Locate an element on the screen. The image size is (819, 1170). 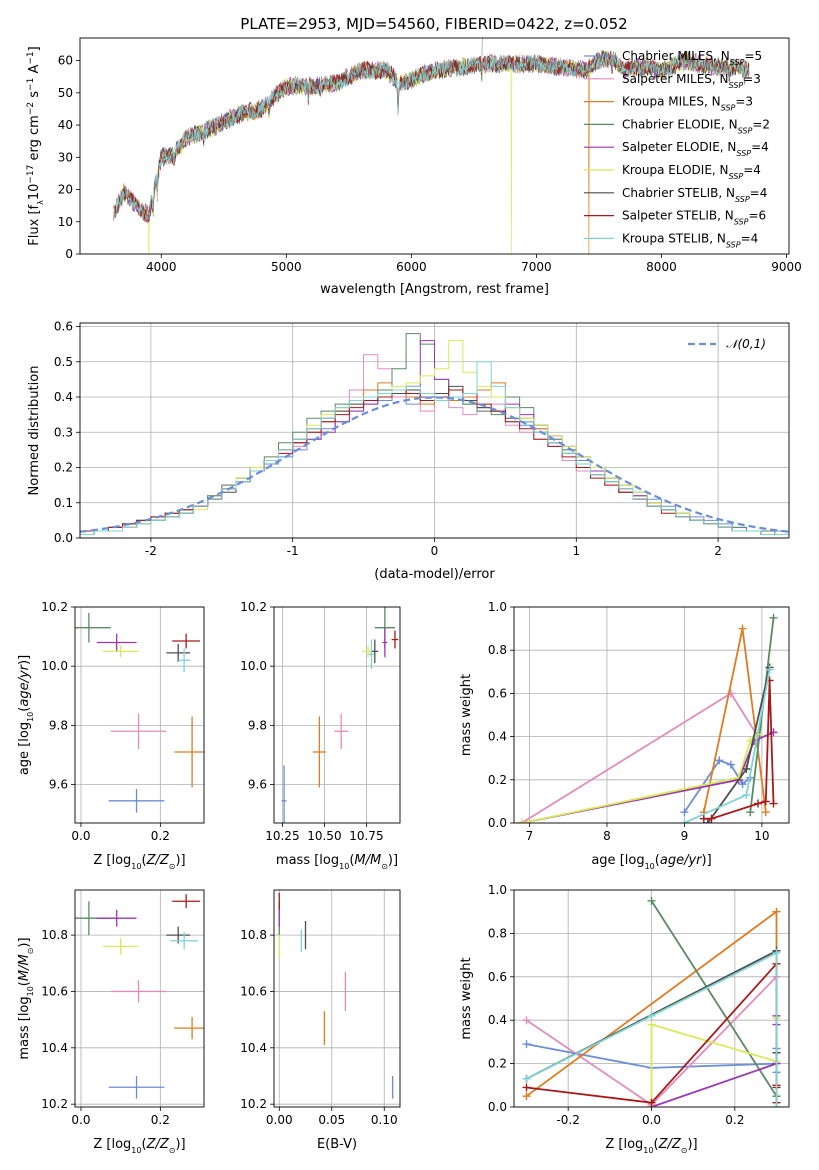
y-tick-label: 9.6 is located at coordinates (58, 785).